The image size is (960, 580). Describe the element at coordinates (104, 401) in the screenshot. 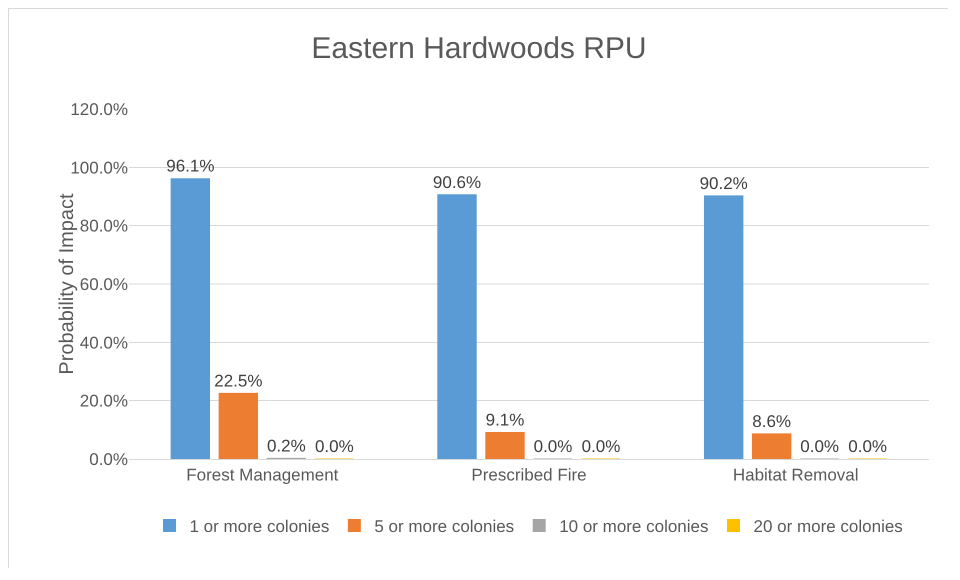

I see `y-tick-label: 20.0%` at that location.